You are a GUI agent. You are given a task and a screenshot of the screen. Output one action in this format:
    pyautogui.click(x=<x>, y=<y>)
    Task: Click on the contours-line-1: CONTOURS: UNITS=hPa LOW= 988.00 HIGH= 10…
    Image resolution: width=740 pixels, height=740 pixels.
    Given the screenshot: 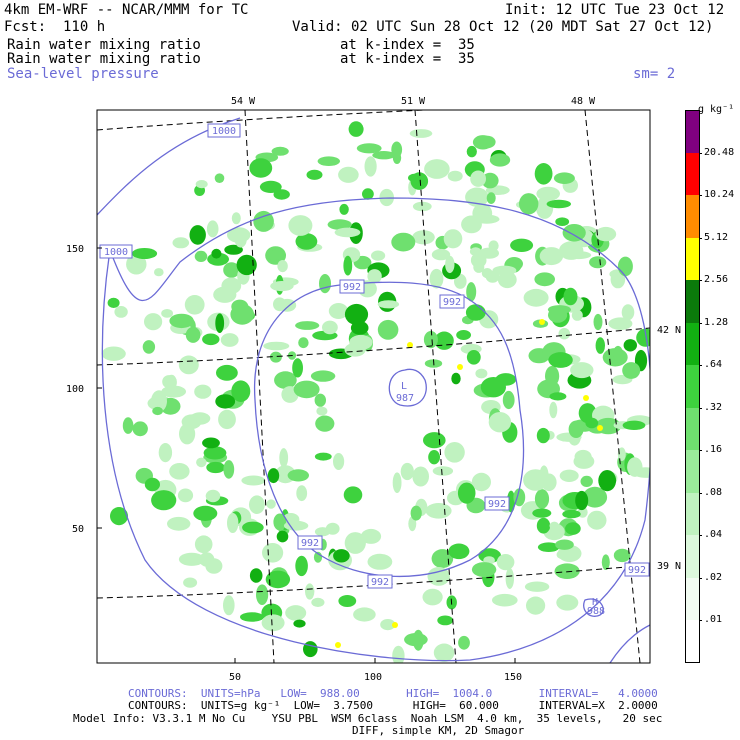 What is the action you would take?
    pyautogui.click(x=393, y=693)
    